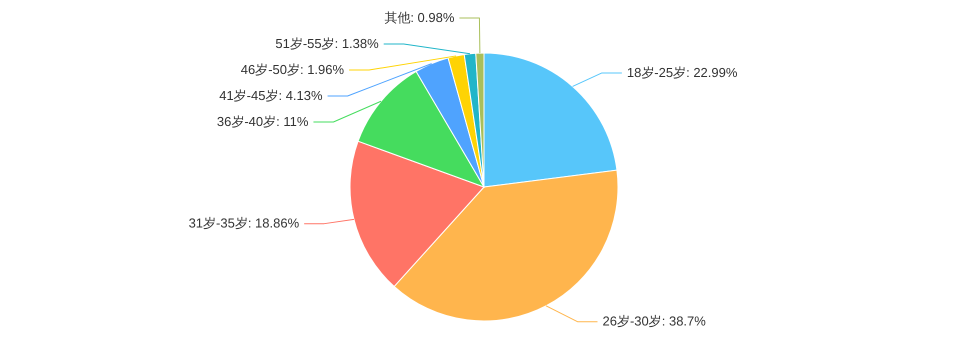  Describe the element at coordinates (327, 43) in the screenshot. I see `slice-label: 51岁-55岁: 1.38%` at that location.